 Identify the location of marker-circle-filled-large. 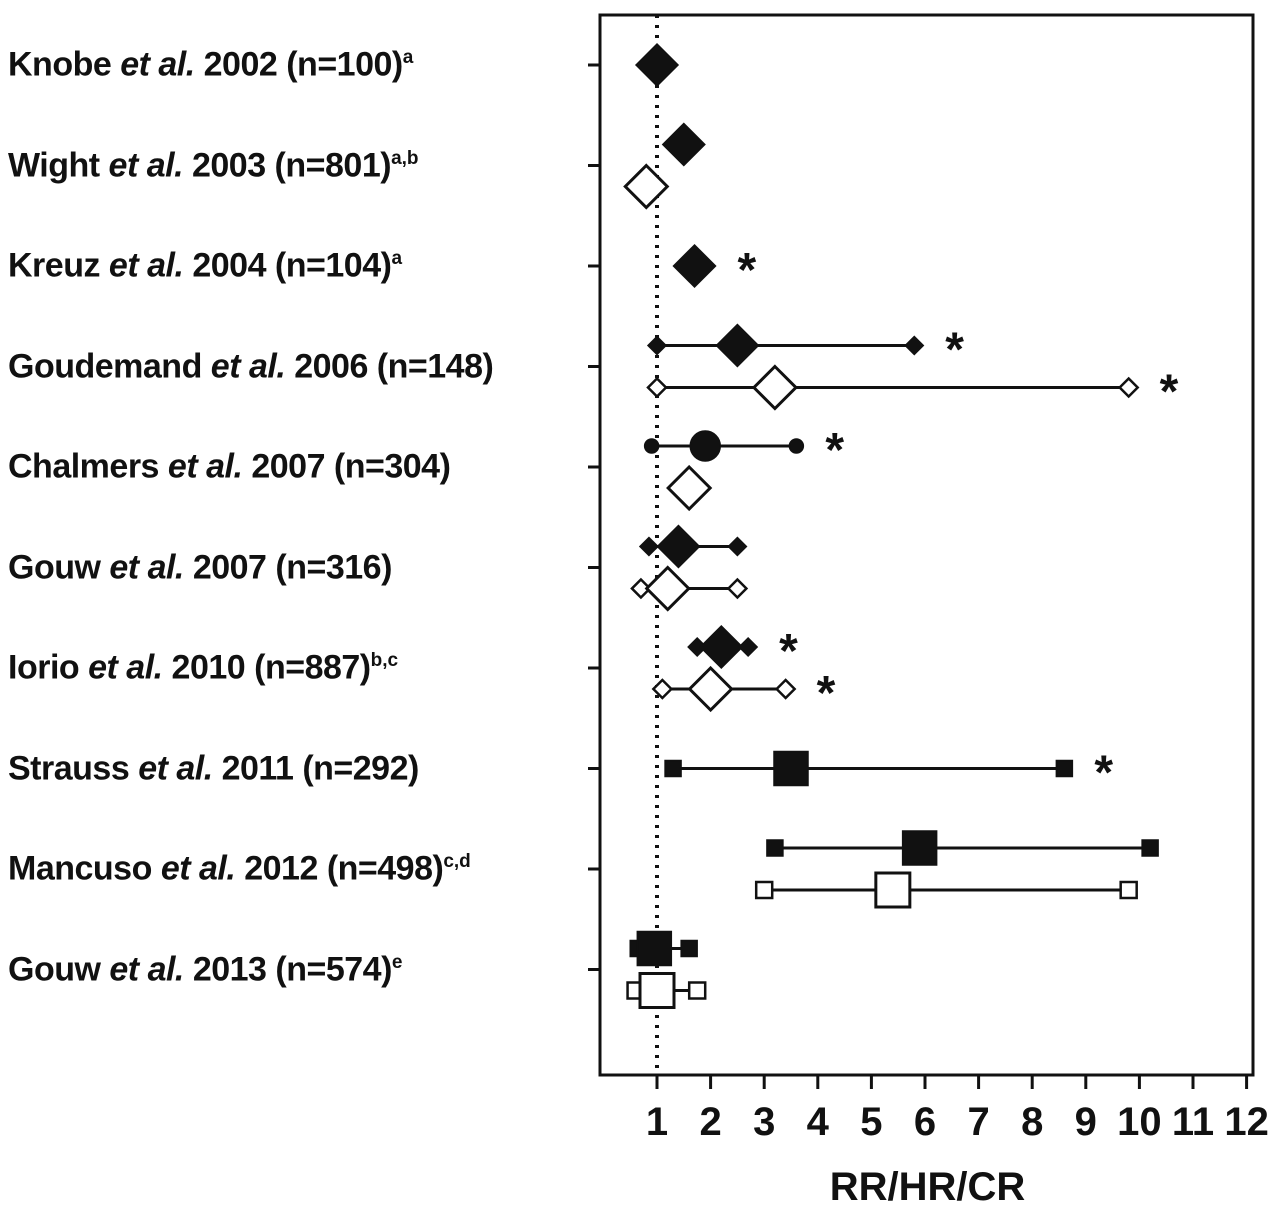
(705, 446).